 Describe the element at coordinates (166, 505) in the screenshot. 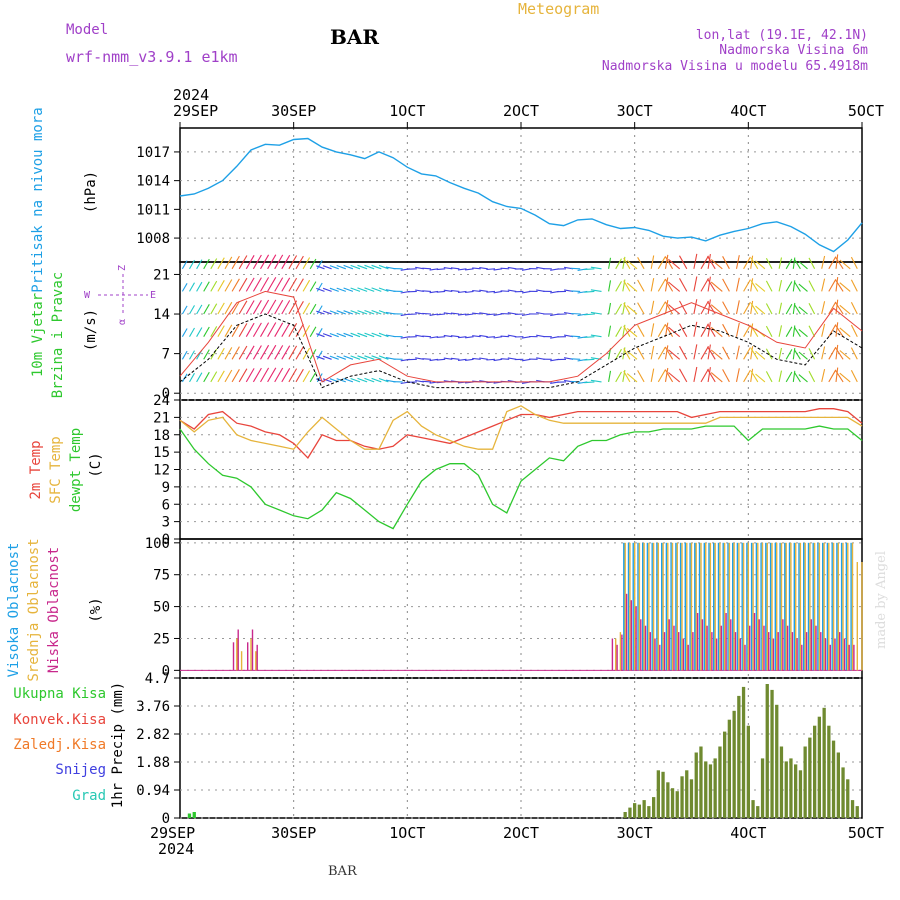

I see `temp-ytick-label: 6` at that location.